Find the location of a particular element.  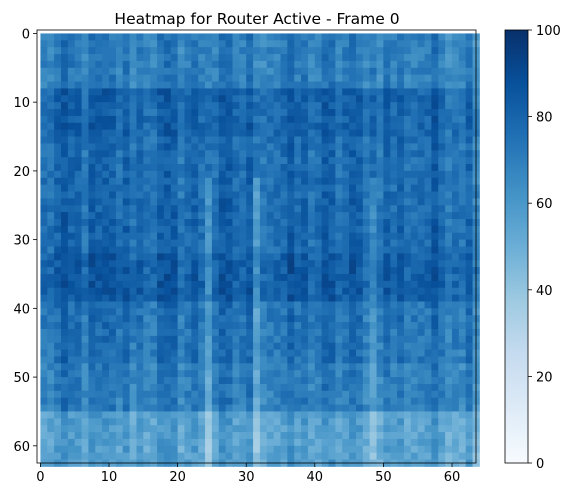

y-tick-label: 20 is located at coordinates (21, 172).